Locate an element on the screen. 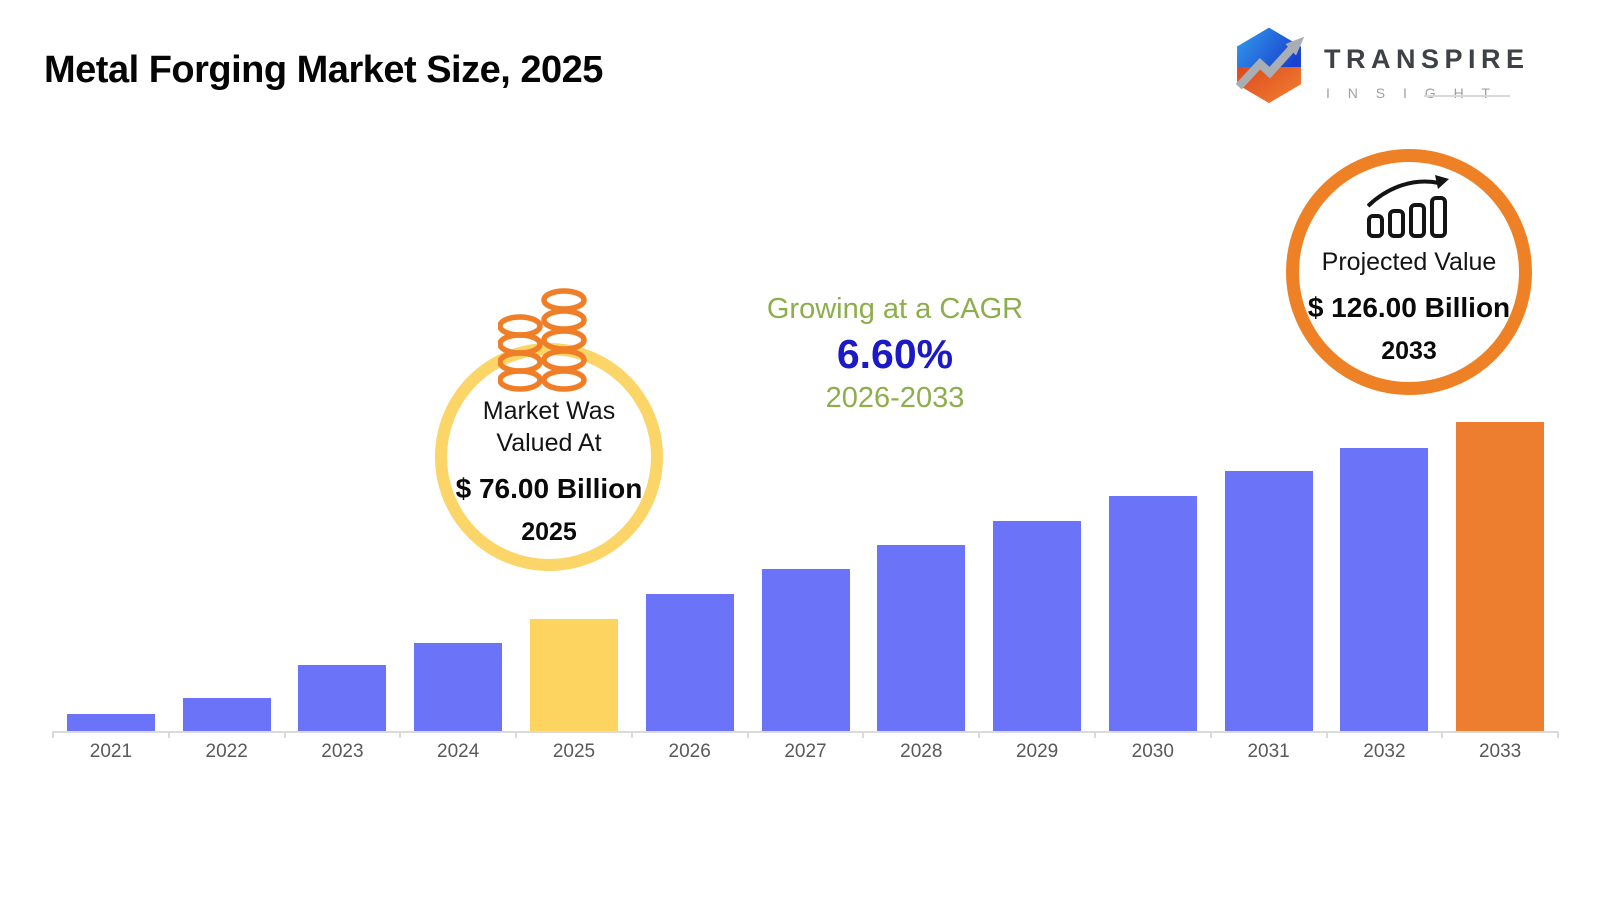 The width and height of the screenshot is (1600, 900). bar-2027 is located at coordinates (805, 650).